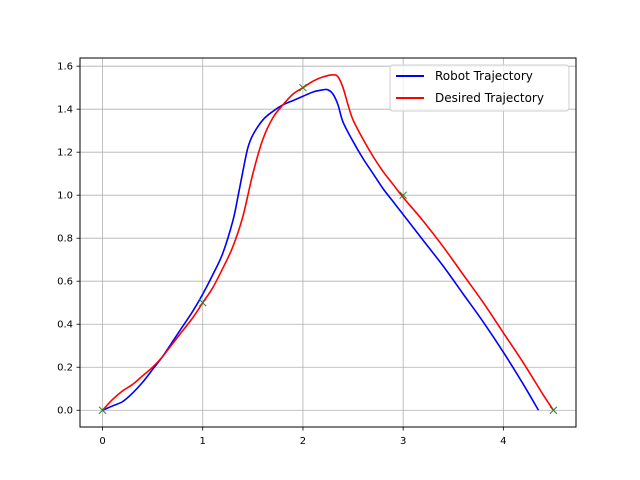  Describe the element at coordinates (65, 239) in the screenshot. I see `y-tick-label: 0.8` at that location.